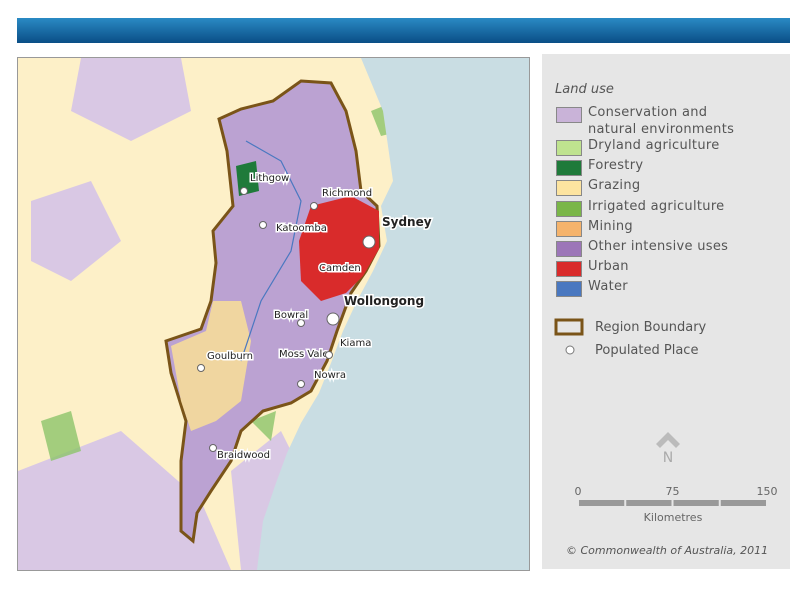 Image resolution: width=790 pixels, height=594 pixels. I want to click on legend-label: Grazing, so click(614, 186).